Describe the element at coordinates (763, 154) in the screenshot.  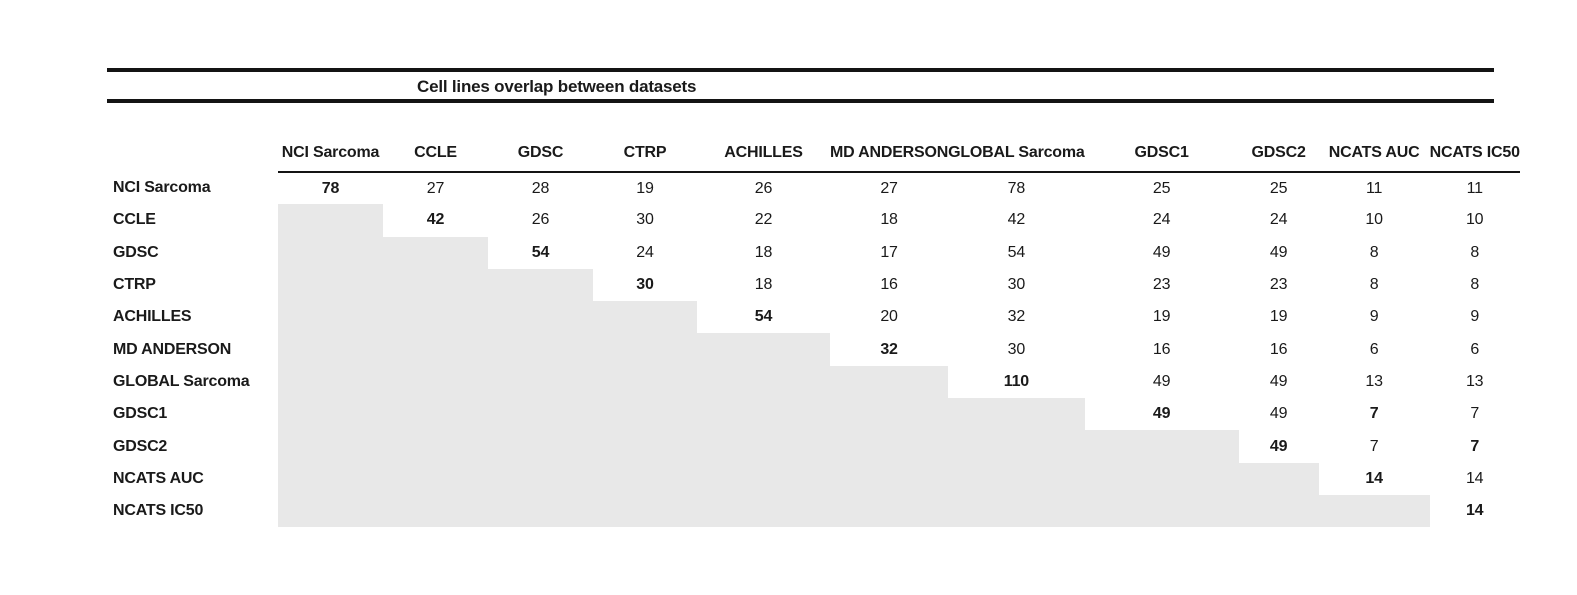
I see `col-header-achilles: ACHILLES` at that location.